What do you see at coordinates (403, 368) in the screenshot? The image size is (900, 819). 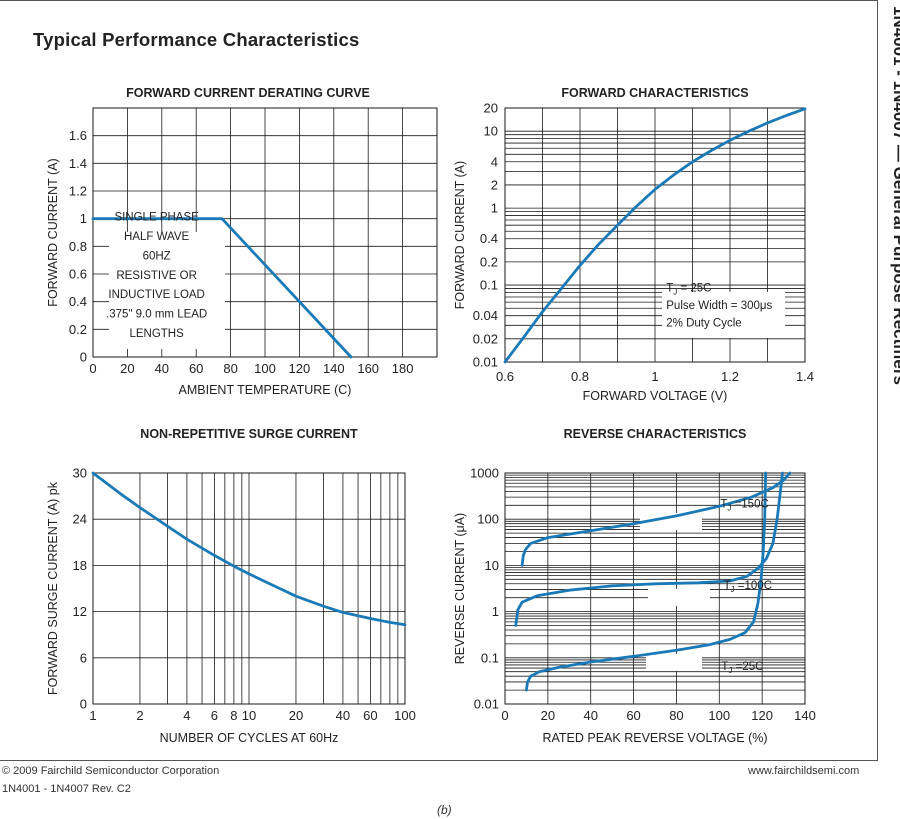 I see `x-tick-label: 180` at bounding box center [403, 368].